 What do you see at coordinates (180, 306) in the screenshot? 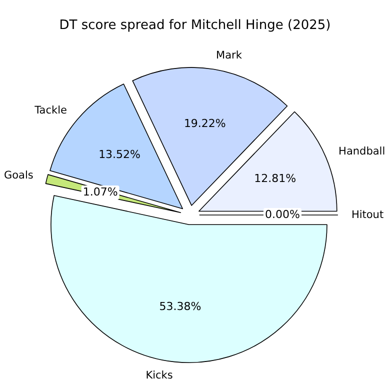
I see `data-label: 53.38%` at bounding box center [180, 306].